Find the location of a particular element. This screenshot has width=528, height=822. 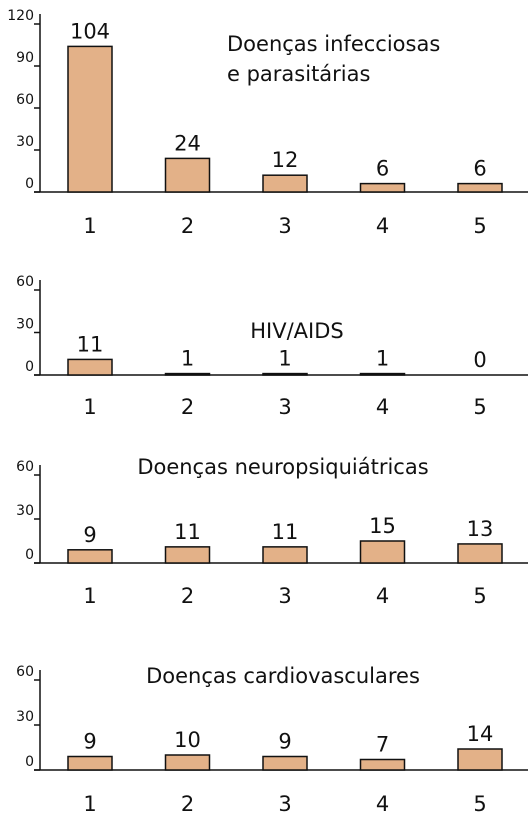

value-label: 13 is located at coordinates (480, 529).